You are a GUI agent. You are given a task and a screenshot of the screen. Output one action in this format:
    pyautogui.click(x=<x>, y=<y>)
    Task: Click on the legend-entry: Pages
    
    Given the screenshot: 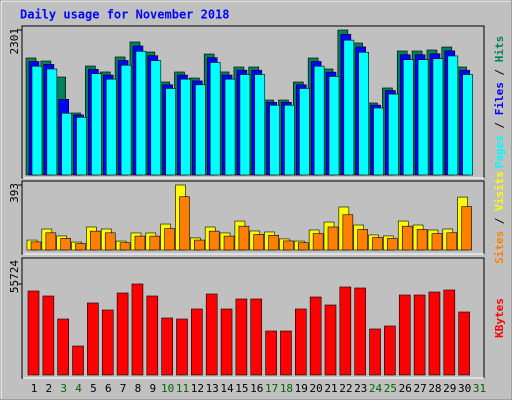 What is the action you would take?
    pyautogui.click(x=499, y=151)
    